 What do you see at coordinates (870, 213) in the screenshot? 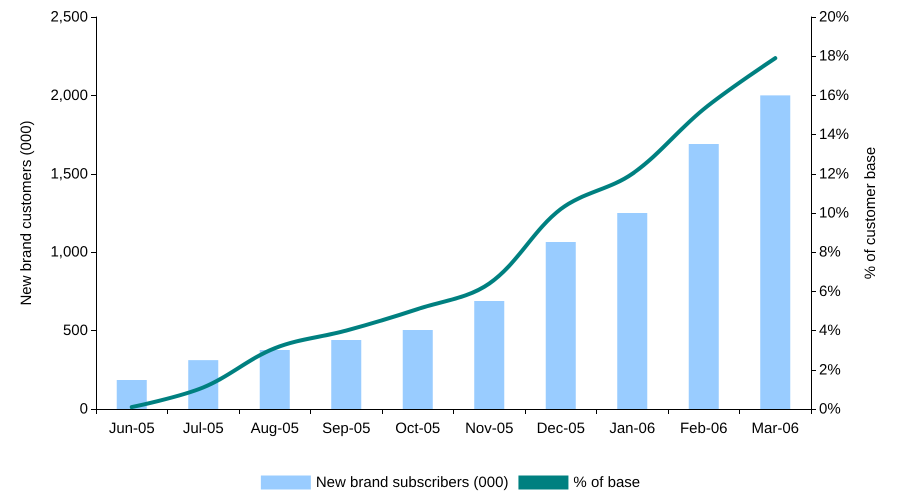
I see `y2-axis-title: % of customer base` at bounding box center [870, 213].